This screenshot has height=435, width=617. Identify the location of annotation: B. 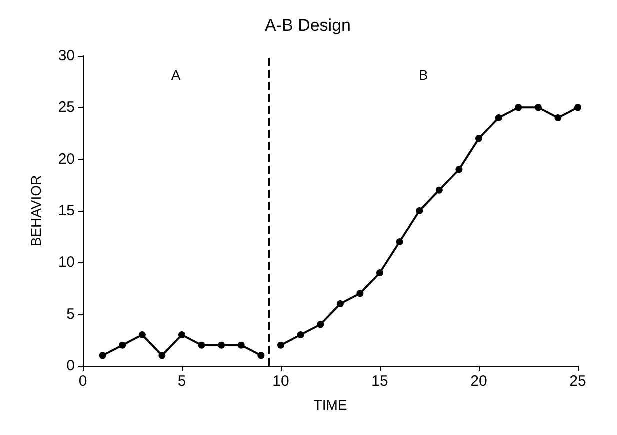
(423, 75).